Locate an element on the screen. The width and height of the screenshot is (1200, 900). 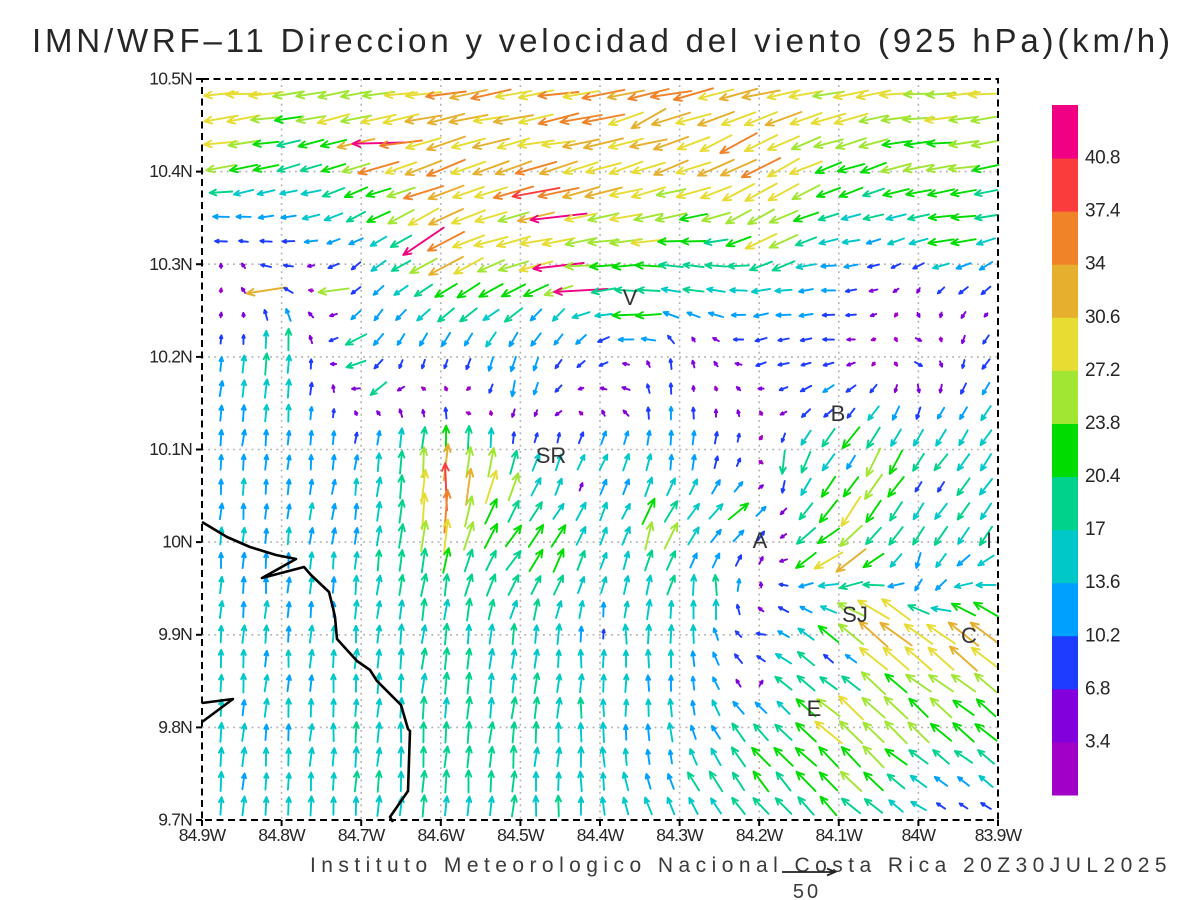
svg-text: 84.1W is located at coordinates (840, 835).